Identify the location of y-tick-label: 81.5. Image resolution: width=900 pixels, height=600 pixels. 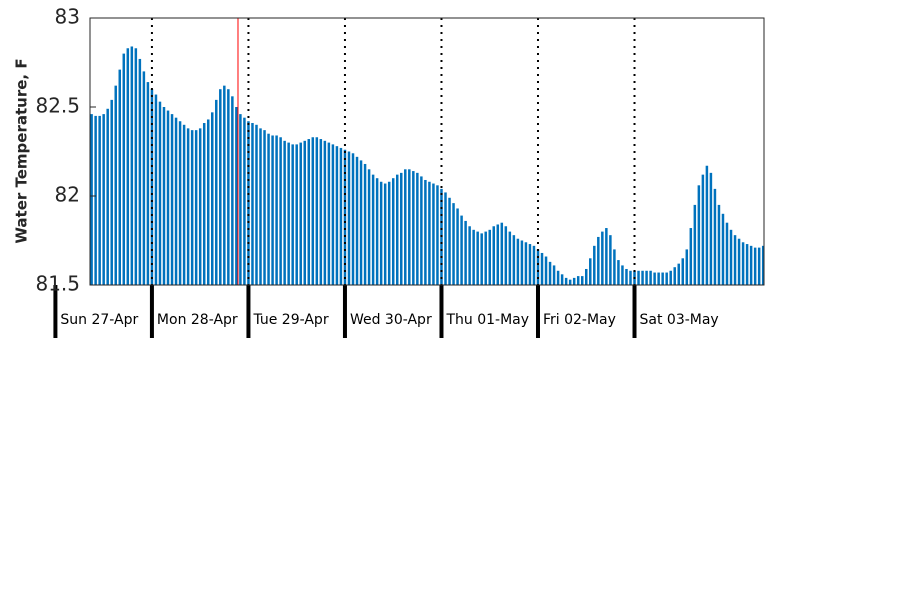
(57, 284).